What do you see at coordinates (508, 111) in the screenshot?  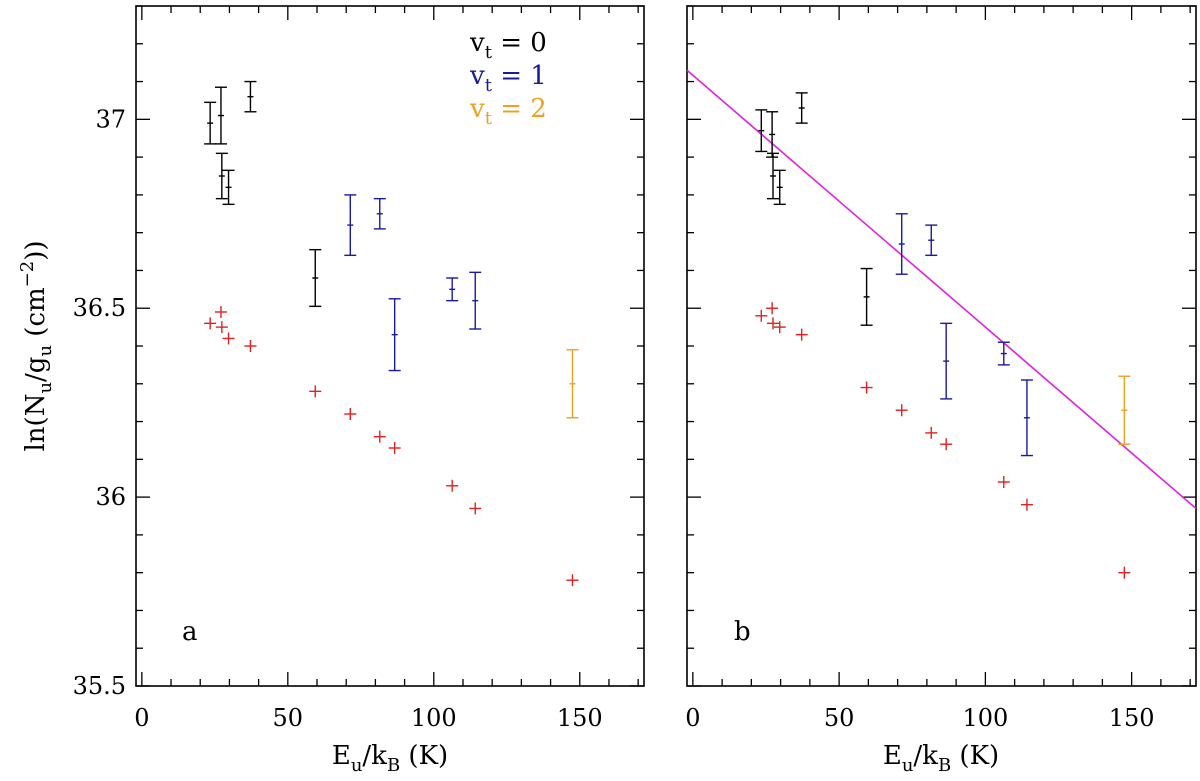 I see `legend-item-vt2: vt = 2` at bounding box center [508, 111].